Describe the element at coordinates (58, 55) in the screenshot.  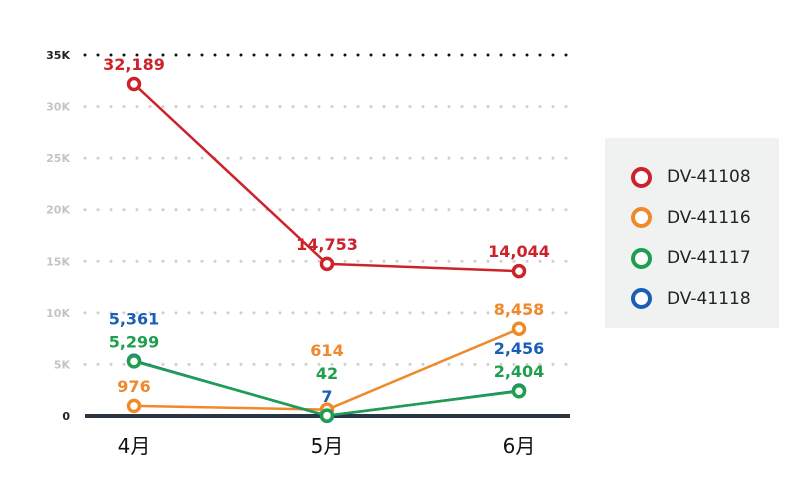
I see `y-tick-label: 35K` at that location.